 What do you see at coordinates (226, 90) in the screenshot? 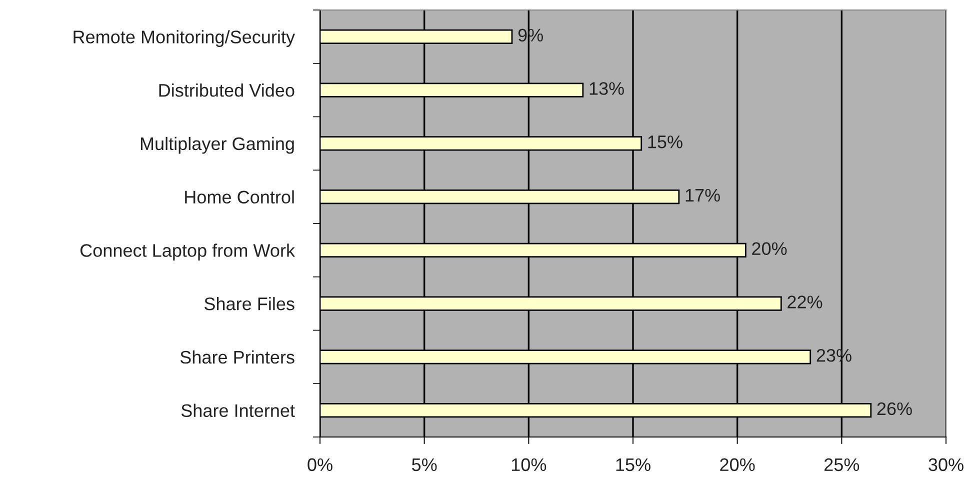
I see `y-tick-label: Distributed Video` at bounding box center [226, 90].